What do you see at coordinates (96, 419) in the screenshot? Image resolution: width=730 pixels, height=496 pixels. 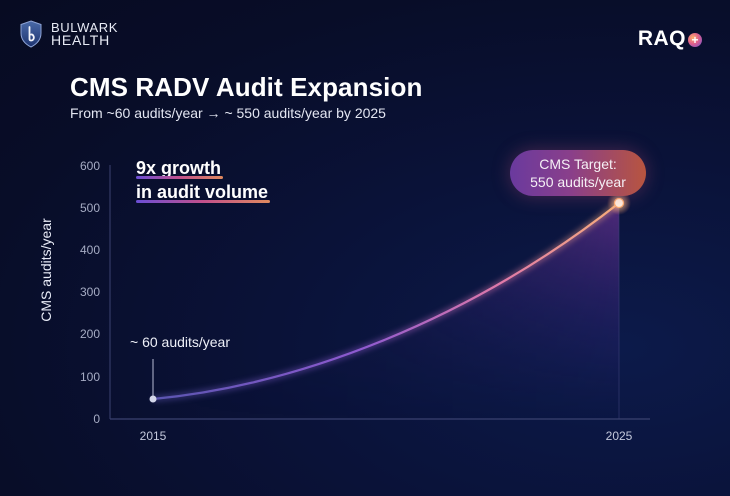 I see `y-tick-0: 0` at bounding box center [96, 419].